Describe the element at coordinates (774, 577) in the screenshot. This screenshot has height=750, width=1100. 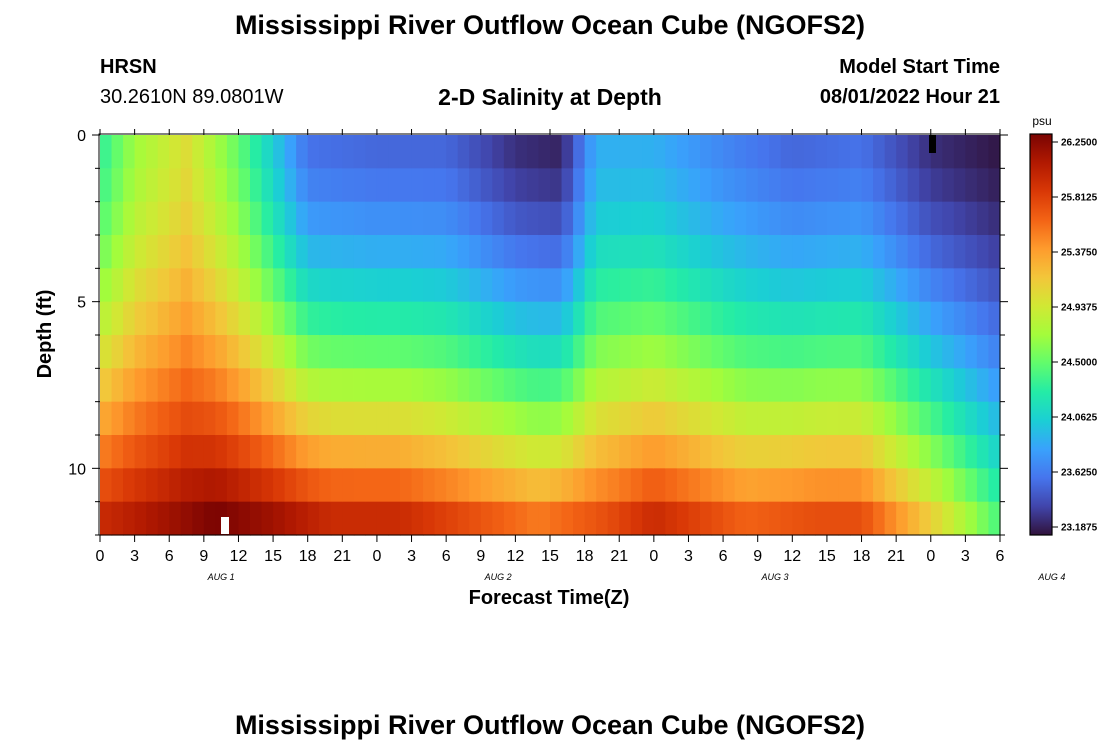
I see `day-label: AUG 3` at that location.